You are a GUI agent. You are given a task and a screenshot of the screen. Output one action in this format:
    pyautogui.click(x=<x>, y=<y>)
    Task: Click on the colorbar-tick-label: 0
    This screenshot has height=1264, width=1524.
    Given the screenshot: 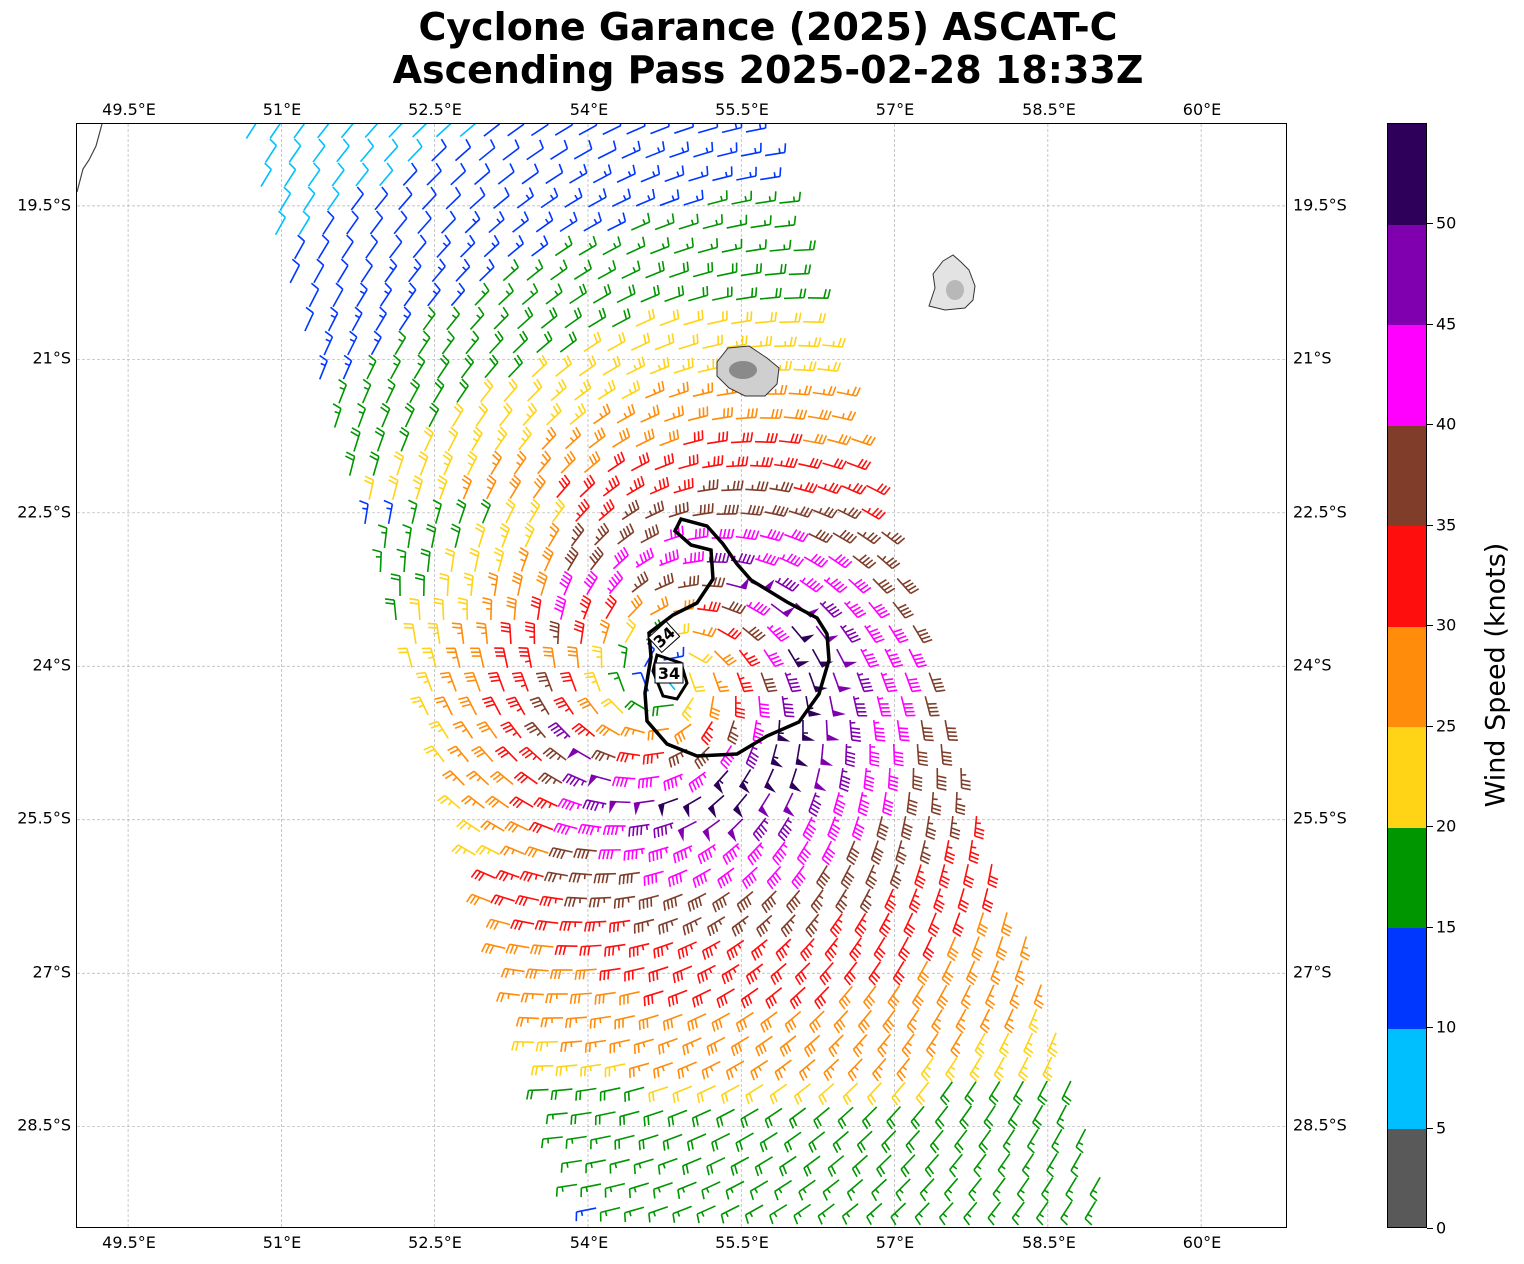 What is the action you would take?
    pyautogui.click(x=1441, y=1228)
    